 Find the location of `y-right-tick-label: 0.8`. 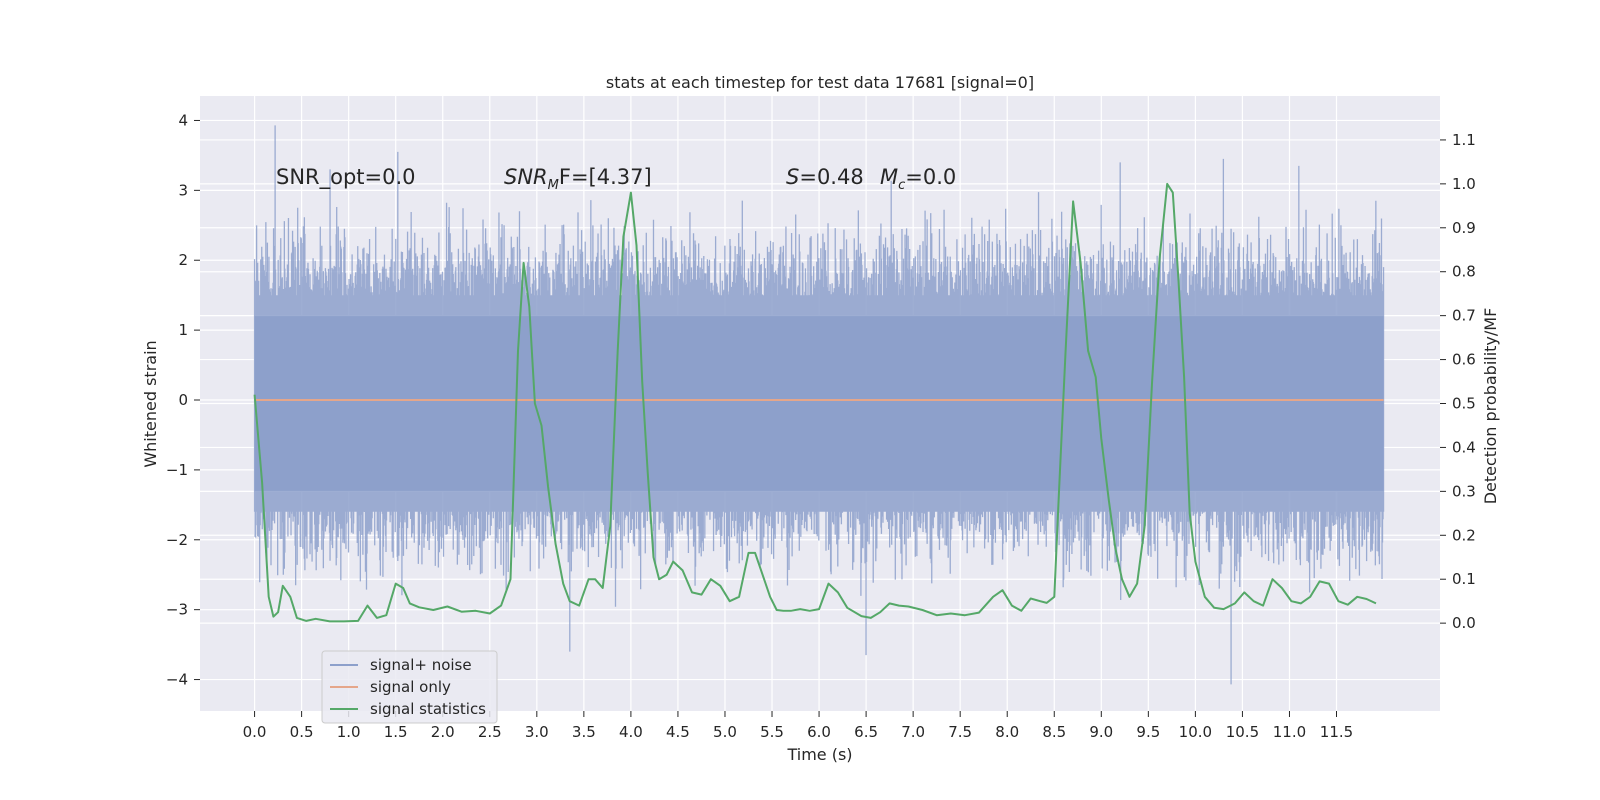

y-right-tick-label: 0.8 is located at coordinates (1464, 272).